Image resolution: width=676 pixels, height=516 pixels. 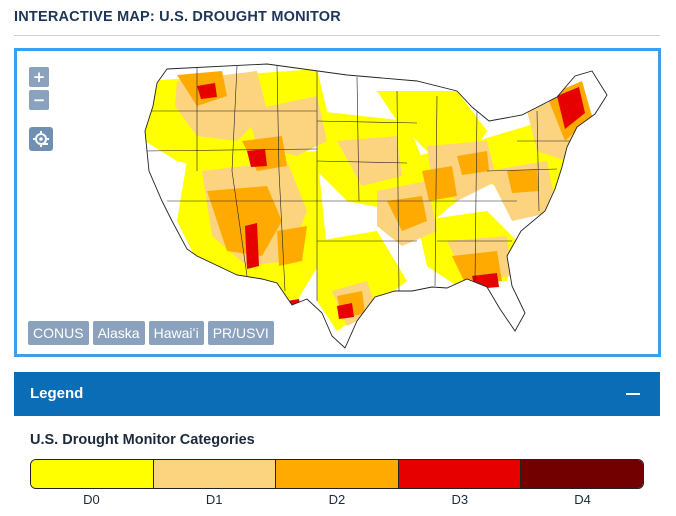 I want to click on title-divider, so click(x=337, y=35).